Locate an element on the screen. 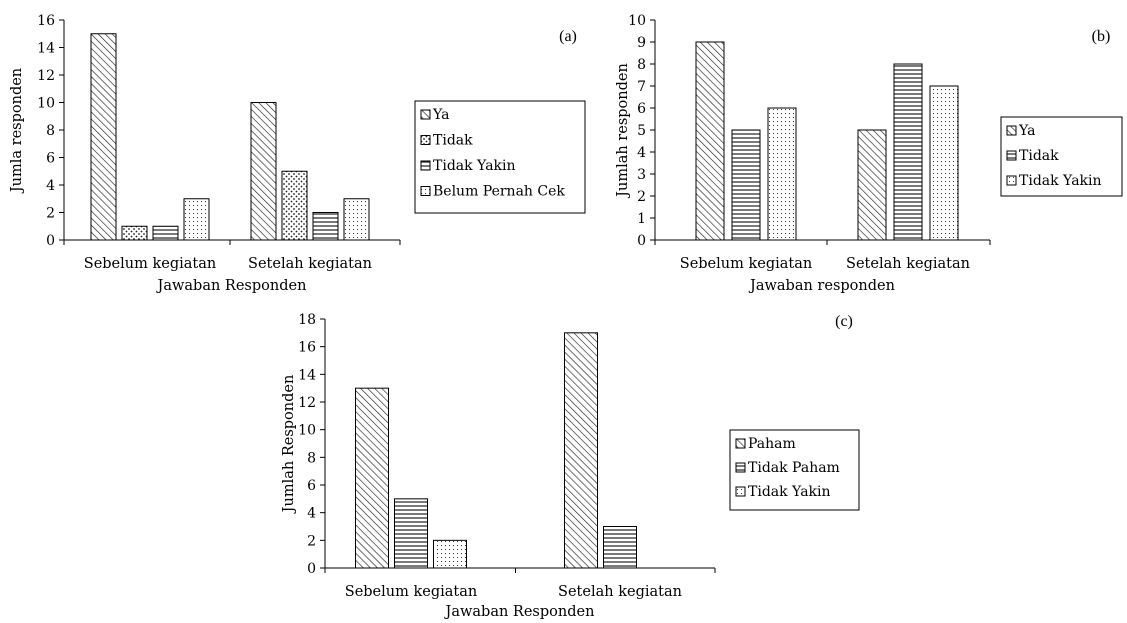 The height and width of the screenshot is (623, 1127). y-axis-title: Jumlah Responden is located at coordinates (289, 445).